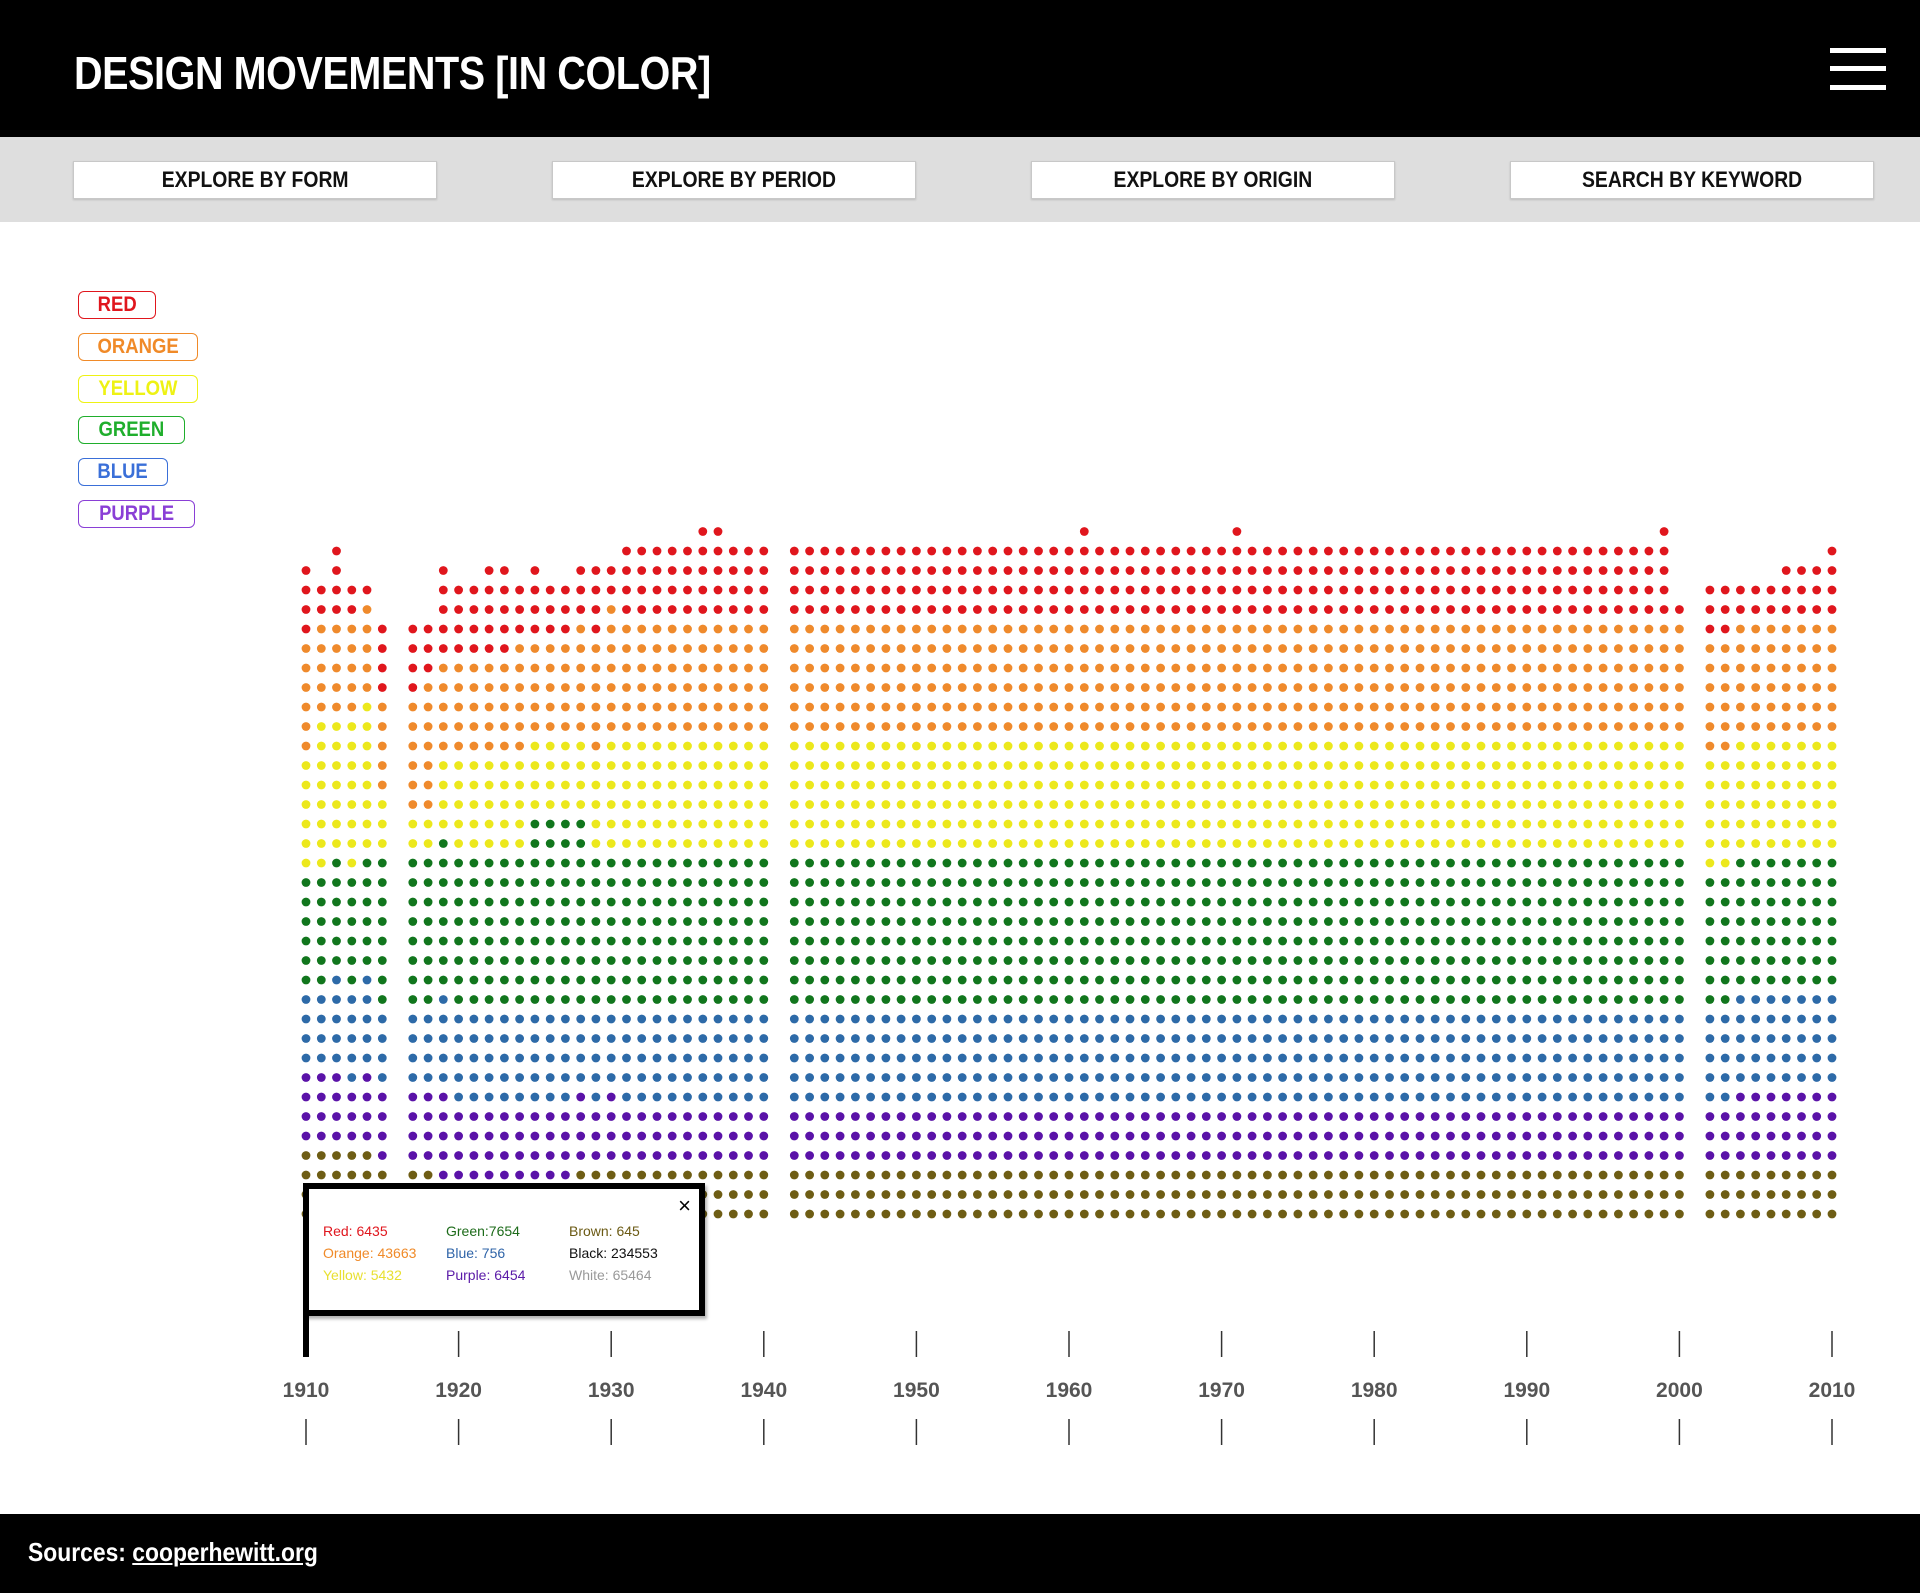  I want to click on dot-yellow-1944, so click(825, 843).